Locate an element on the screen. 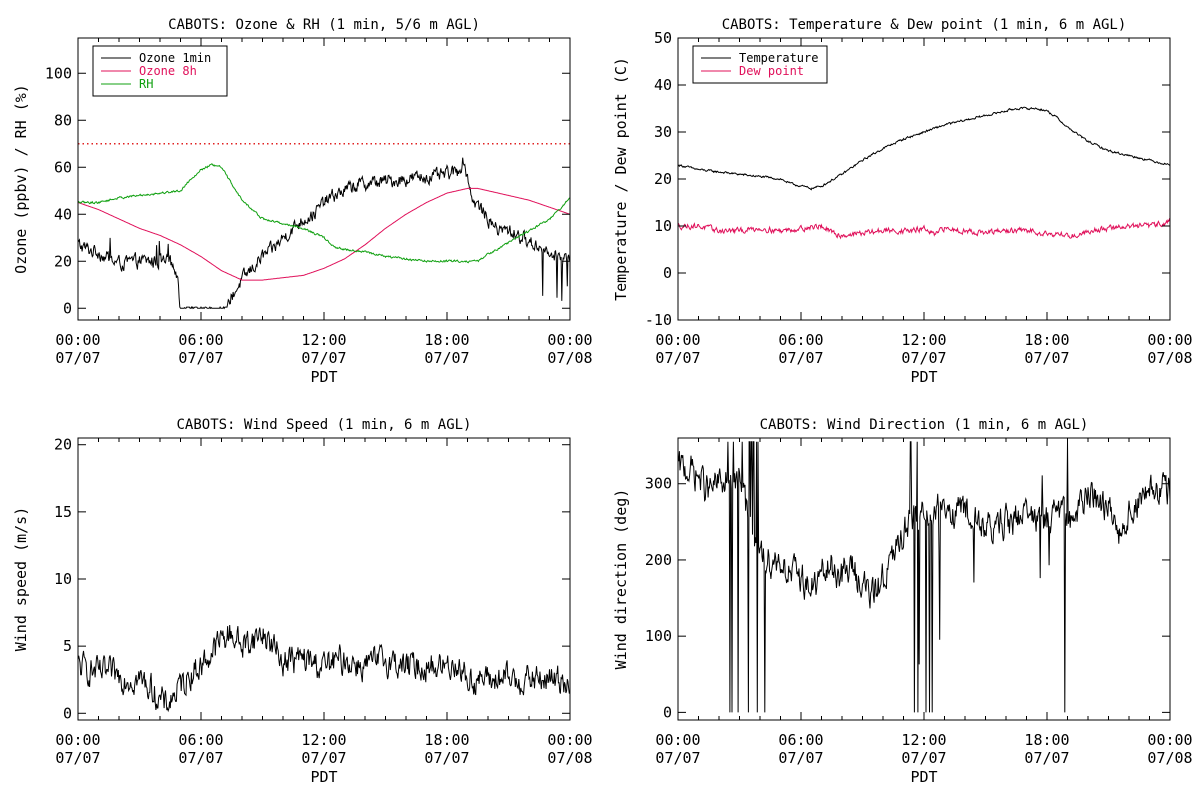 Image resolution: width=1200 pixels, height=800 pixels. y-axis-label: Temperature / Dew point (C) is located at coordinates (621, 179).